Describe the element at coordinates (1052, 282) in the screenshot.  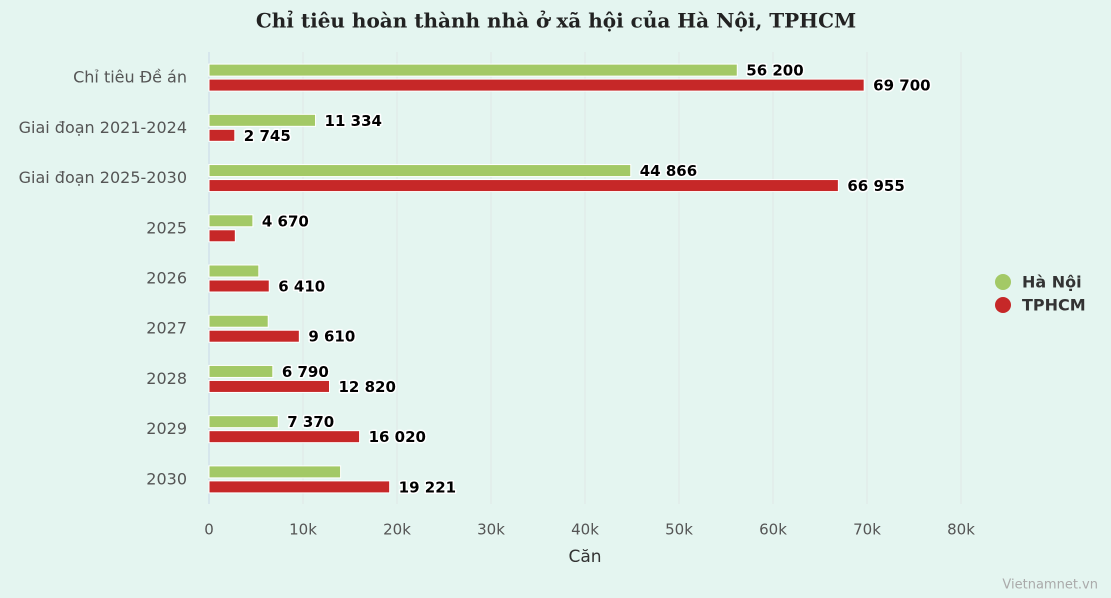
I see `legend-label: Hà Nội` at that location.